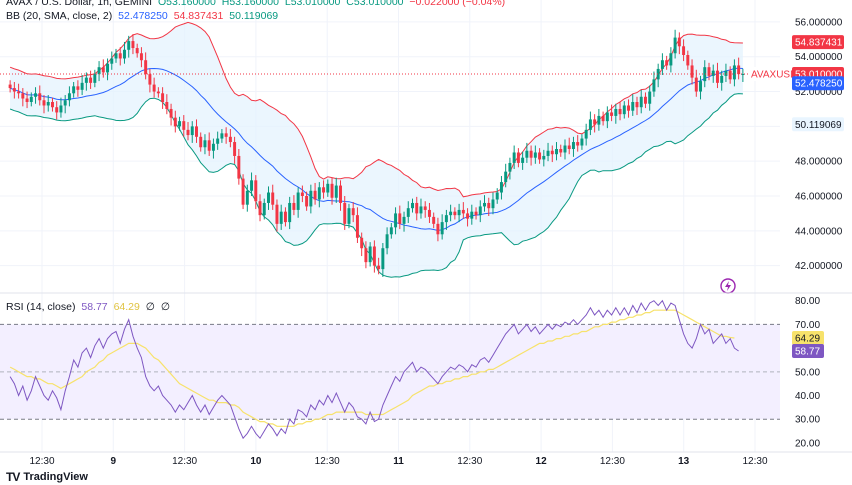  Describe the element at coordinates (165, 307) in the screenshot. I see `rsi-empty-2: ∅` at that location.